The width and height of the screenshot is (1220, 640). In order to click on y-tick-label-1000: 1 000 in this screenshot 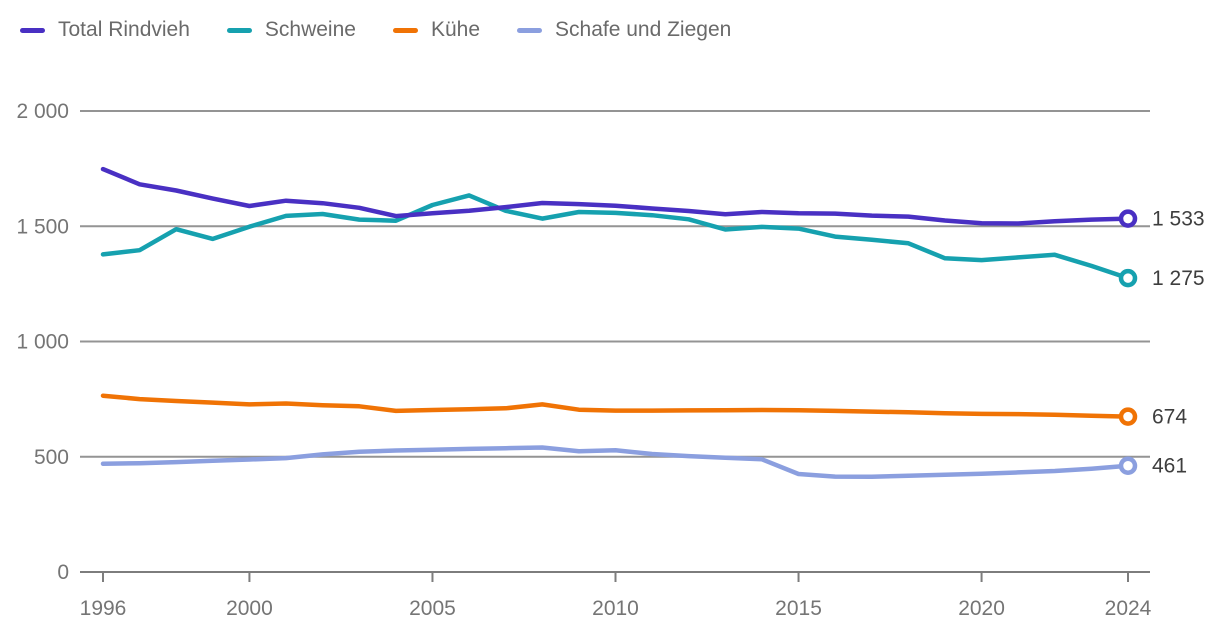, I will do `click(42, 342)`.